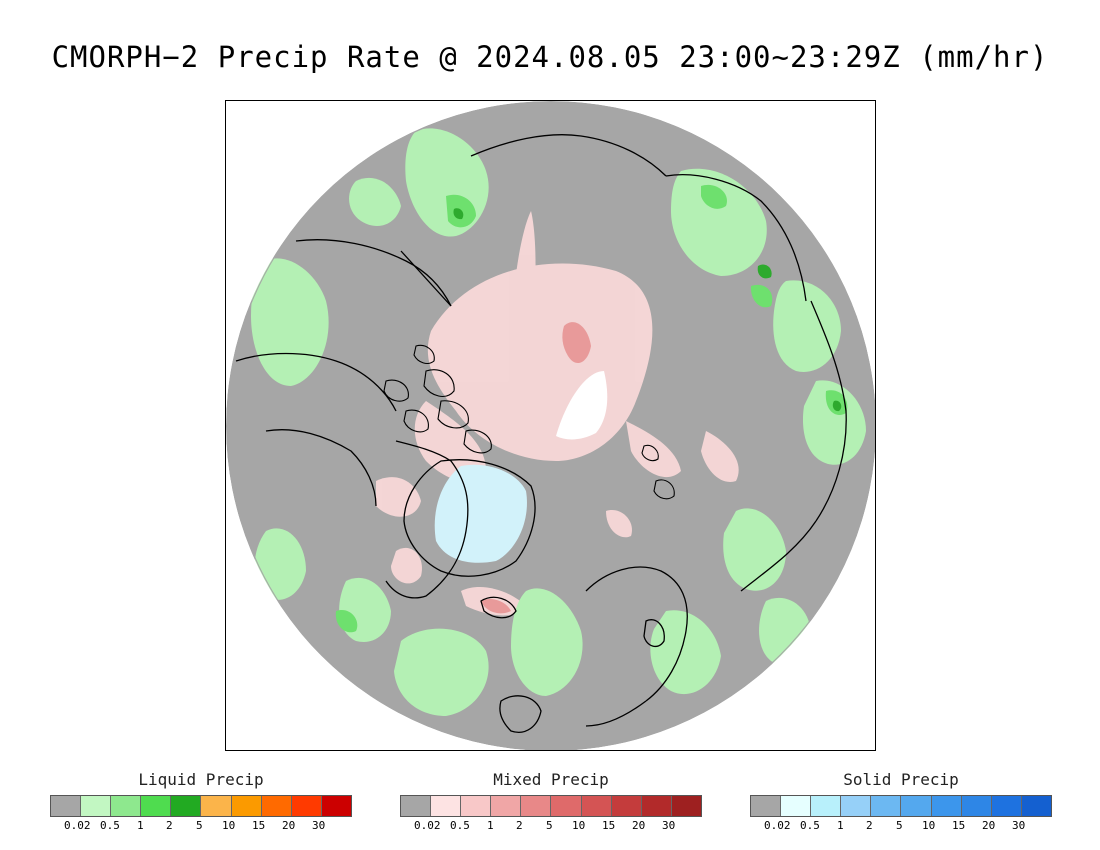 Image resolution: width=1100 pixels, height=850 pixels. I want to click on legend-mixed-title: Mixed Precip, so click(551, 779).